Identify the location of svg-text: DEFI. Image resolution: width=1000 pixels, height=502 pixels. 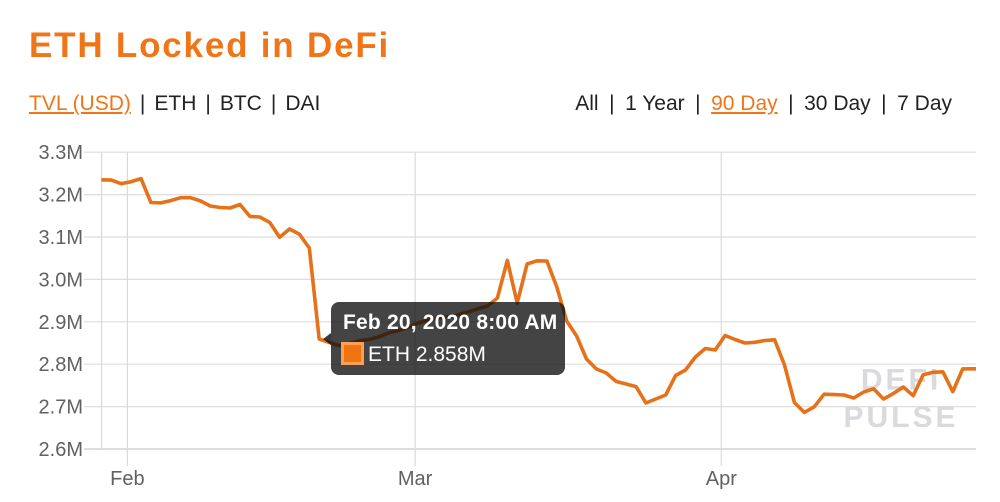
(901, 380).